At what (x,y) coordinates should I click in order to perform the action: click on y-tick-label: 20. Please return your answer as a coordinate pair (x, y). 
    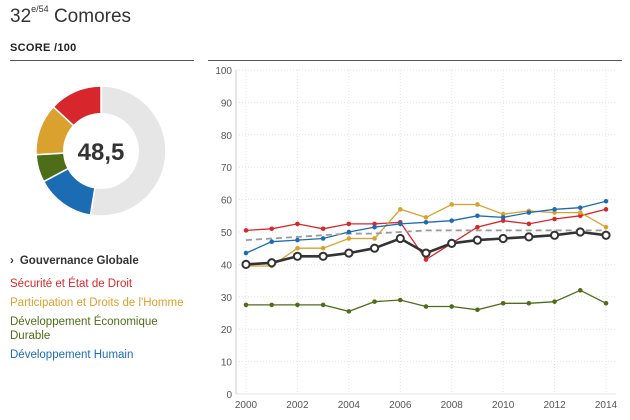
    Looking at the image, I should click on (227, 330).